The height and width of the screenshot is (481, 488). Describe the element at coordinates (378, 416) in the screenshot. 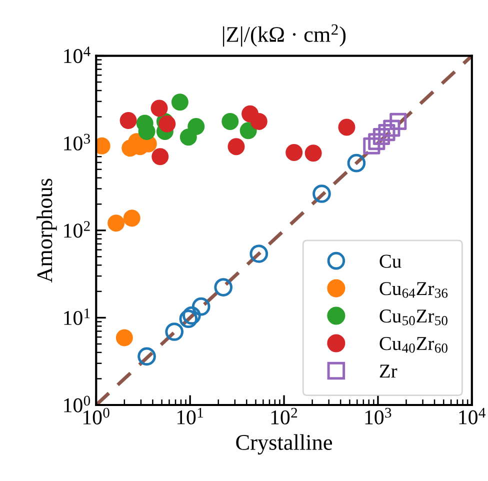

I see `x-tick-label: 10$^{3}$` at that location.